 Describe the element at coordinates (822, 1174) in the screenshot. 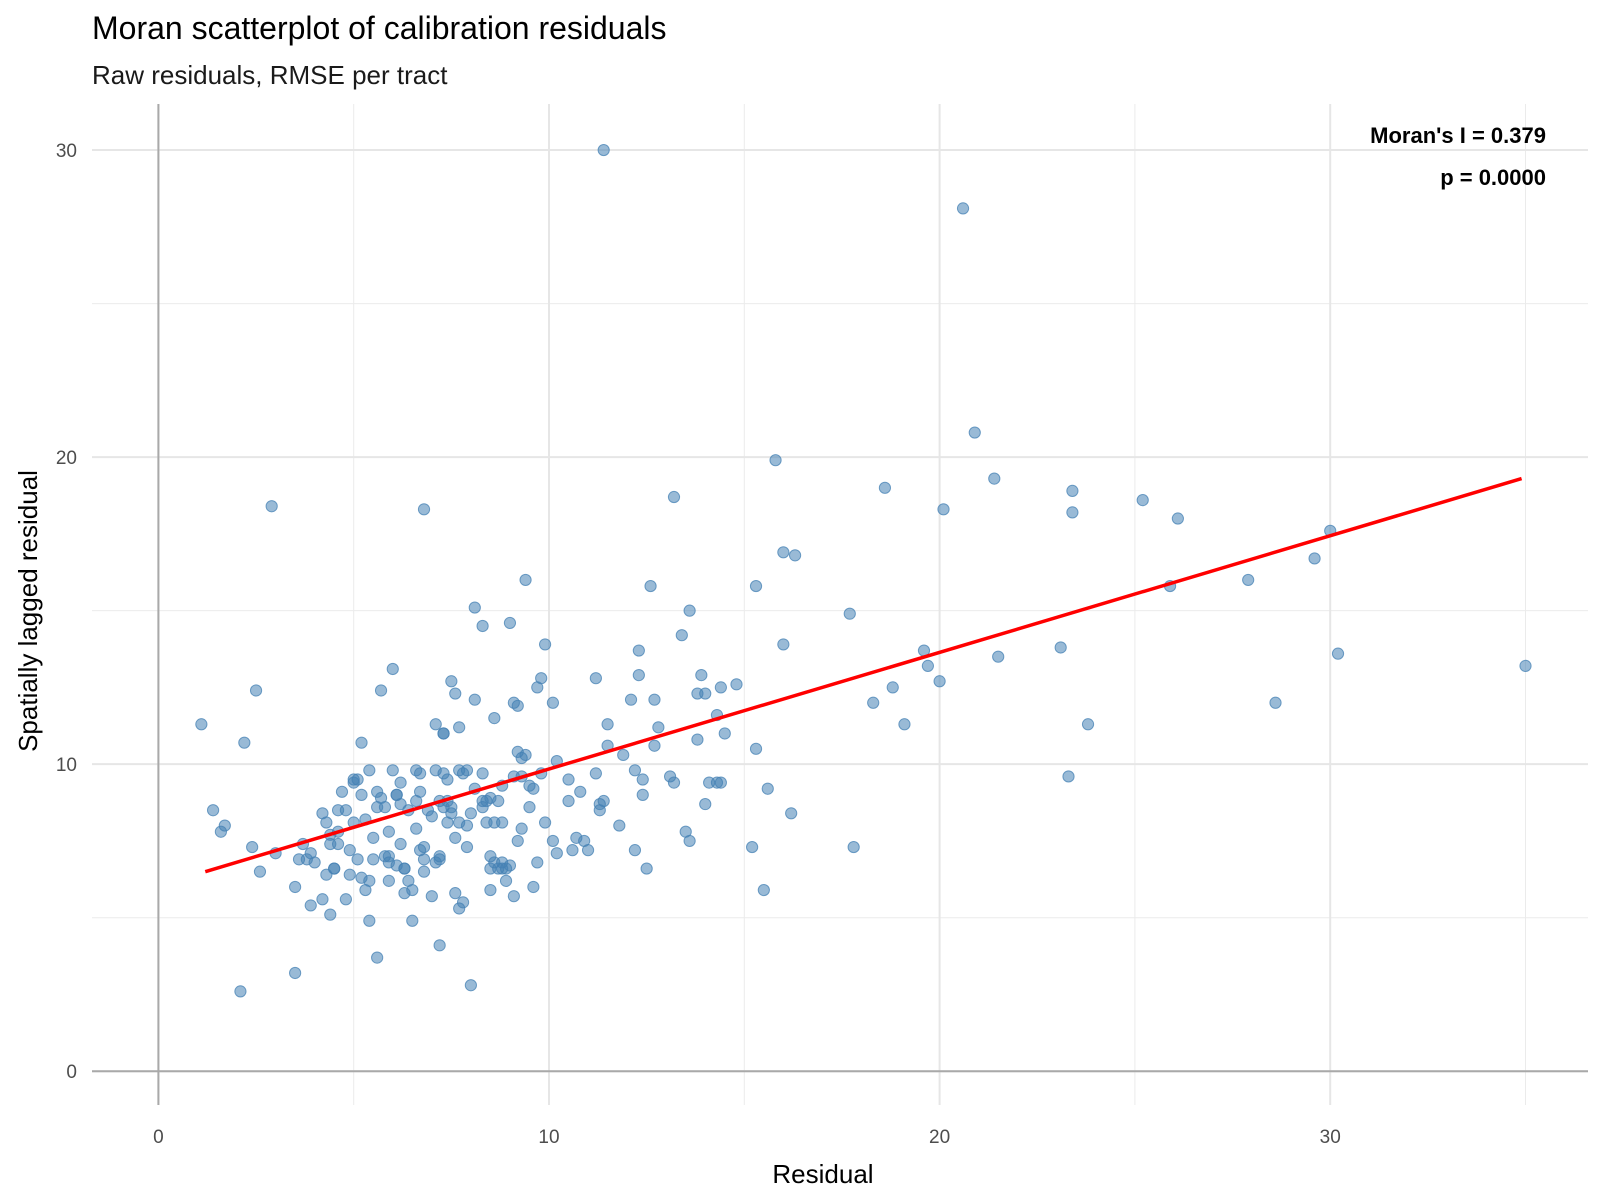

I see `x-axis-title: Residual` at that location.